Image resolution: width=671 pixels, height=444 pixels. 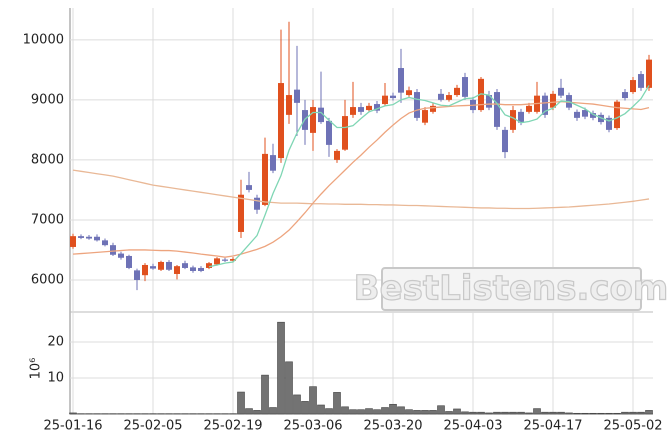 I want to click on y-tick-label: 20, so click(x=55, y=342).